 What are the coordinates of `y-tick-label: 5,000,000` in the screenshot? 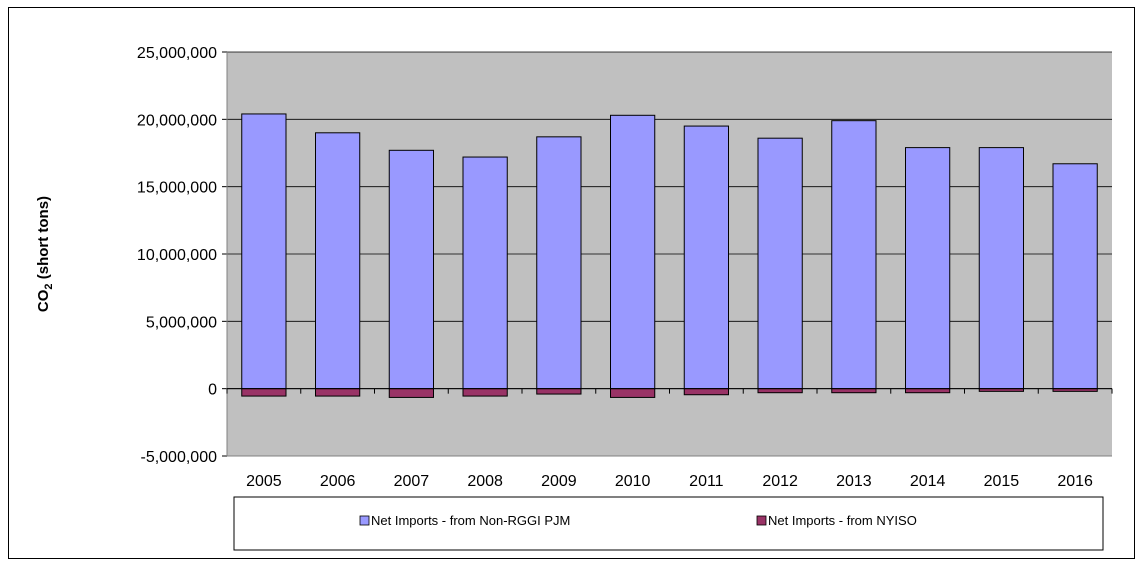 It's located at (181, 322).